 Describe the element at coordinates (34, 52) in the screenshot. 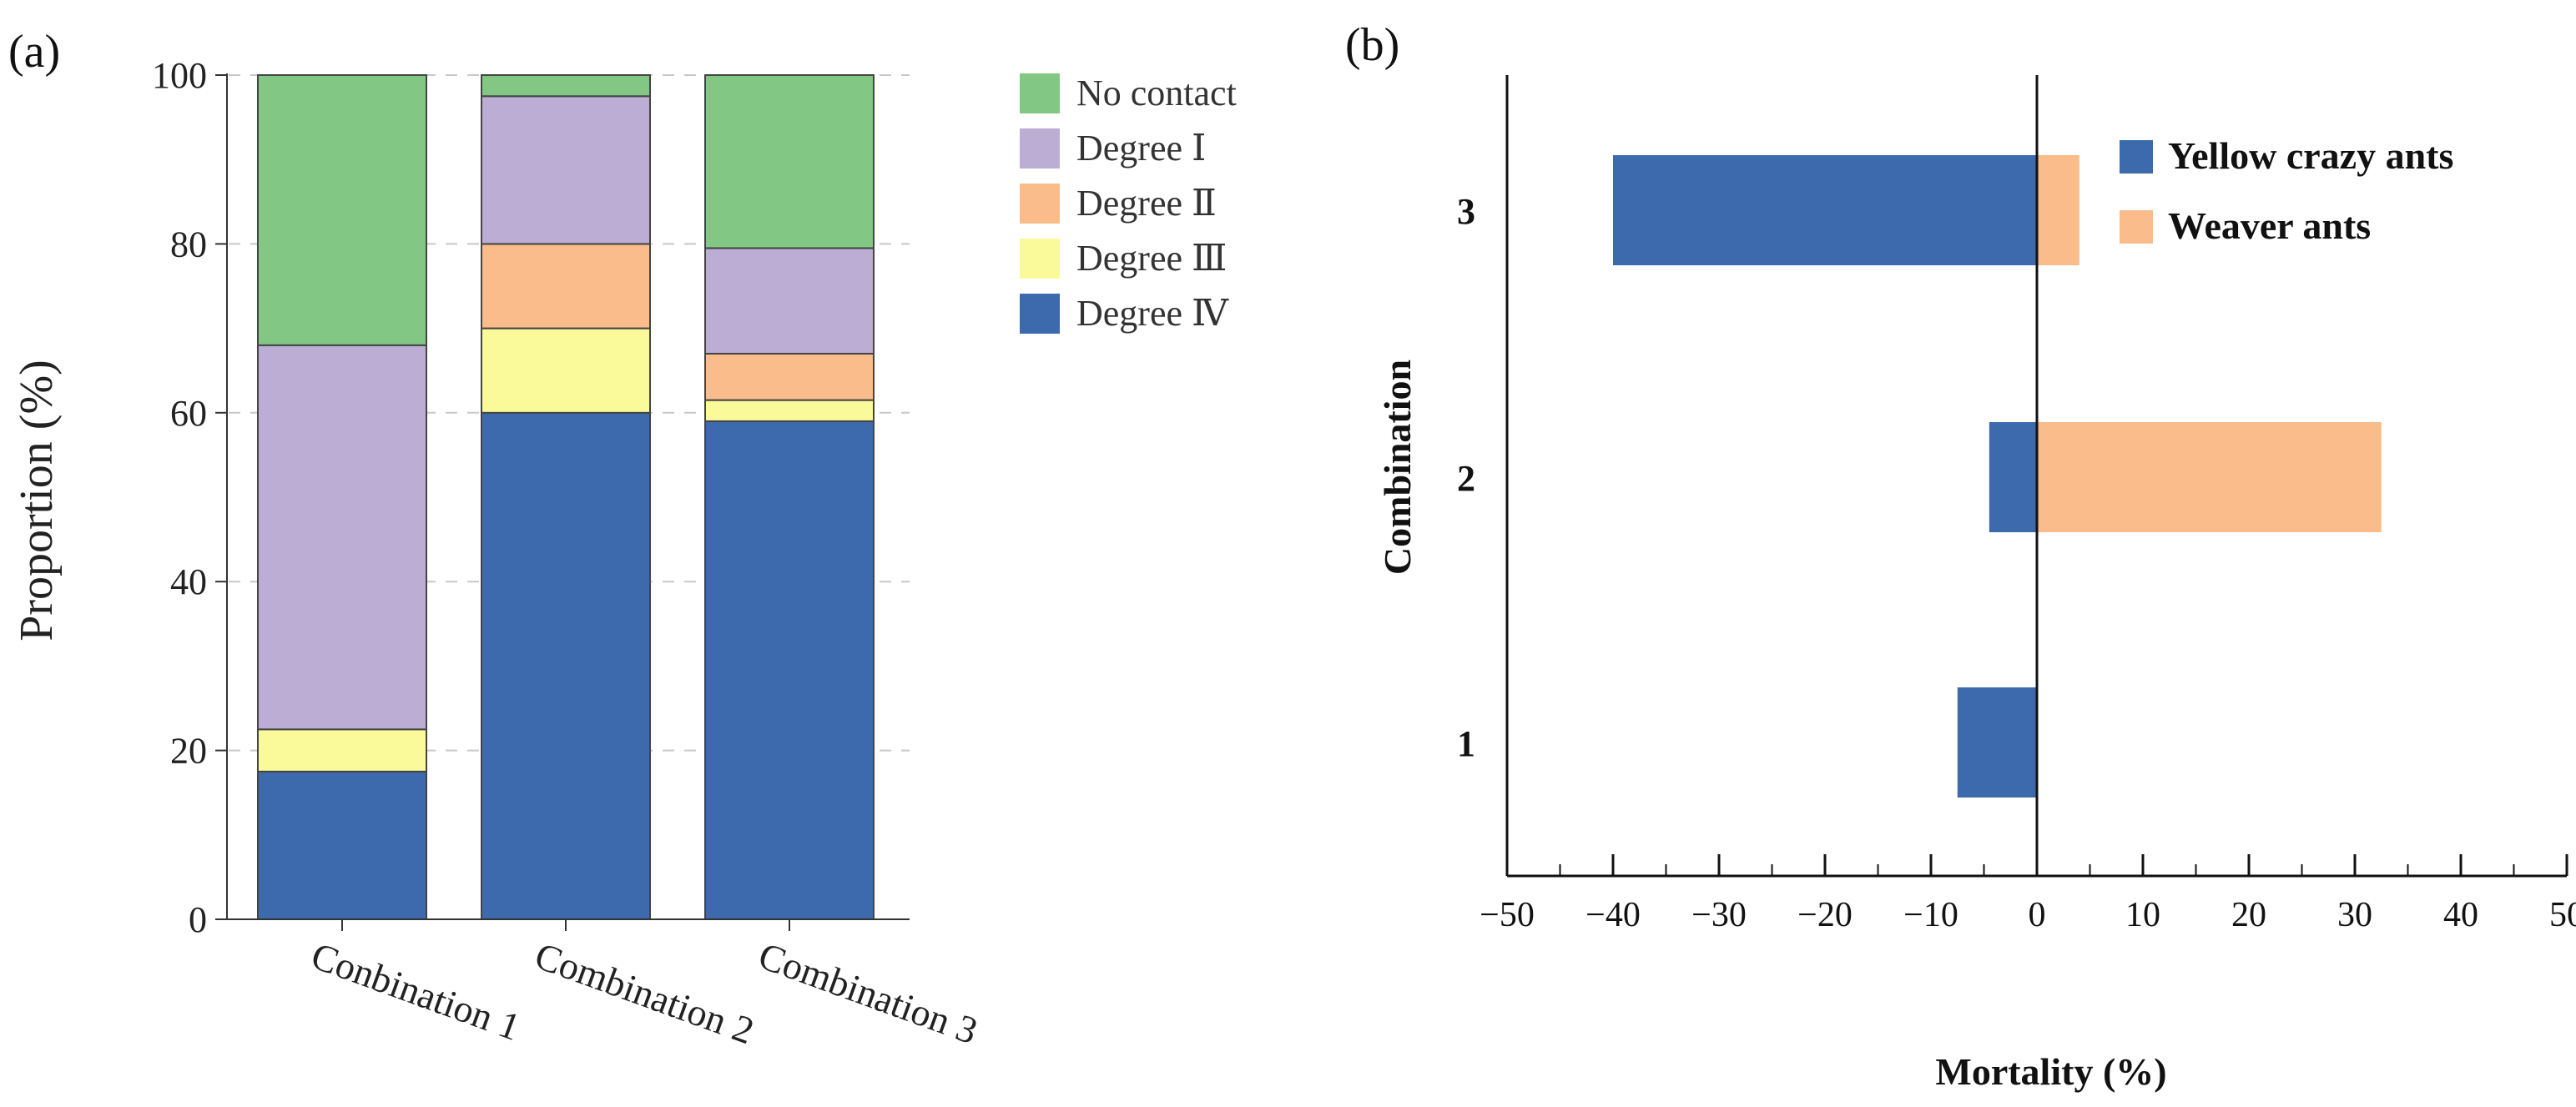

I see `panel-a-label: (a)` at that location.